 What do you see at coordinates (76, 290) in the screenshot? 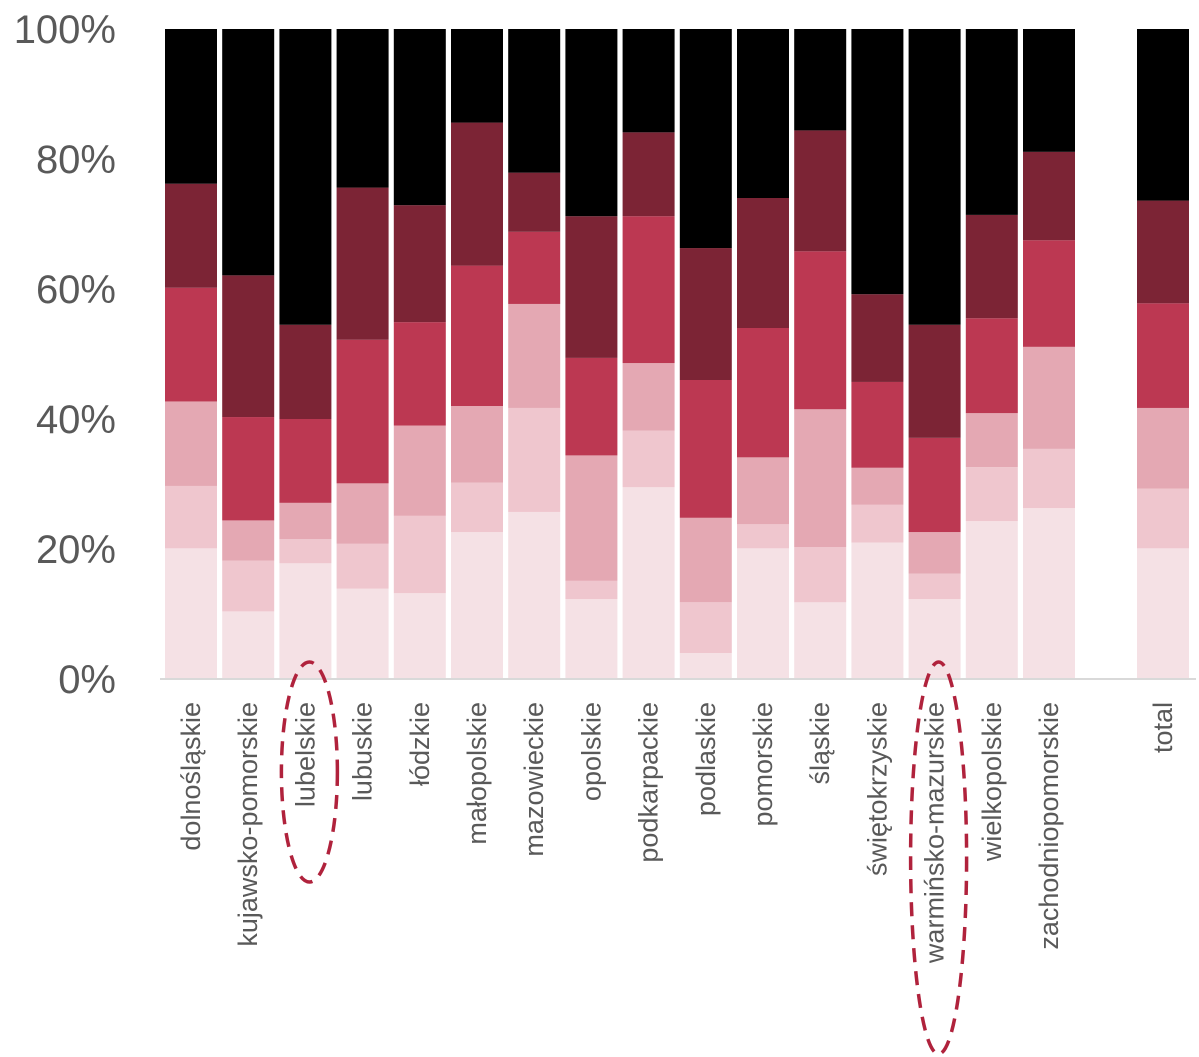
I see `y-tick-label: 60%` at bounding box center [76, 290].